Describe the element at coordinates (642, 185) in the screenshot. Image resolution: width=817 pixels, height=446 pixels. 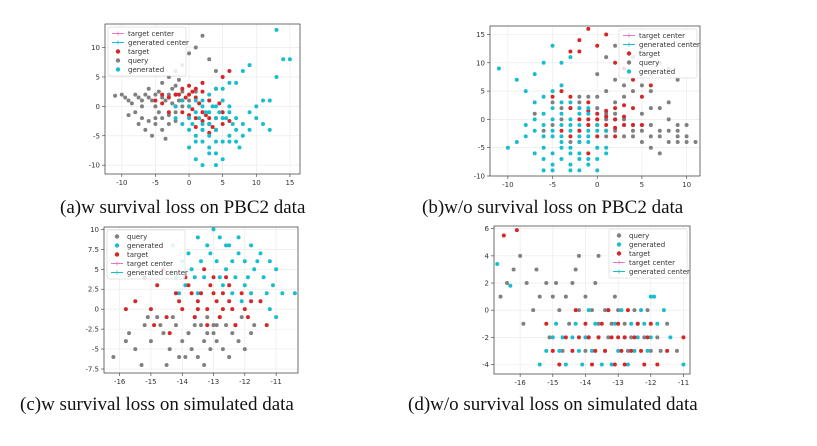
I see `x-tick-label: 5` at that location.